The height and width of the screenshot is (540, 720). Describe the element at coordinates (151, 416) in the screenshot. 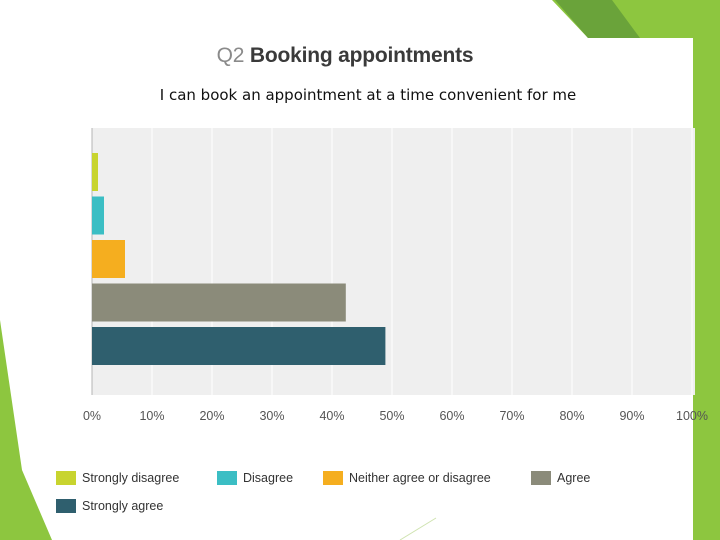

I see `x-tick-label: 10%` at that location.